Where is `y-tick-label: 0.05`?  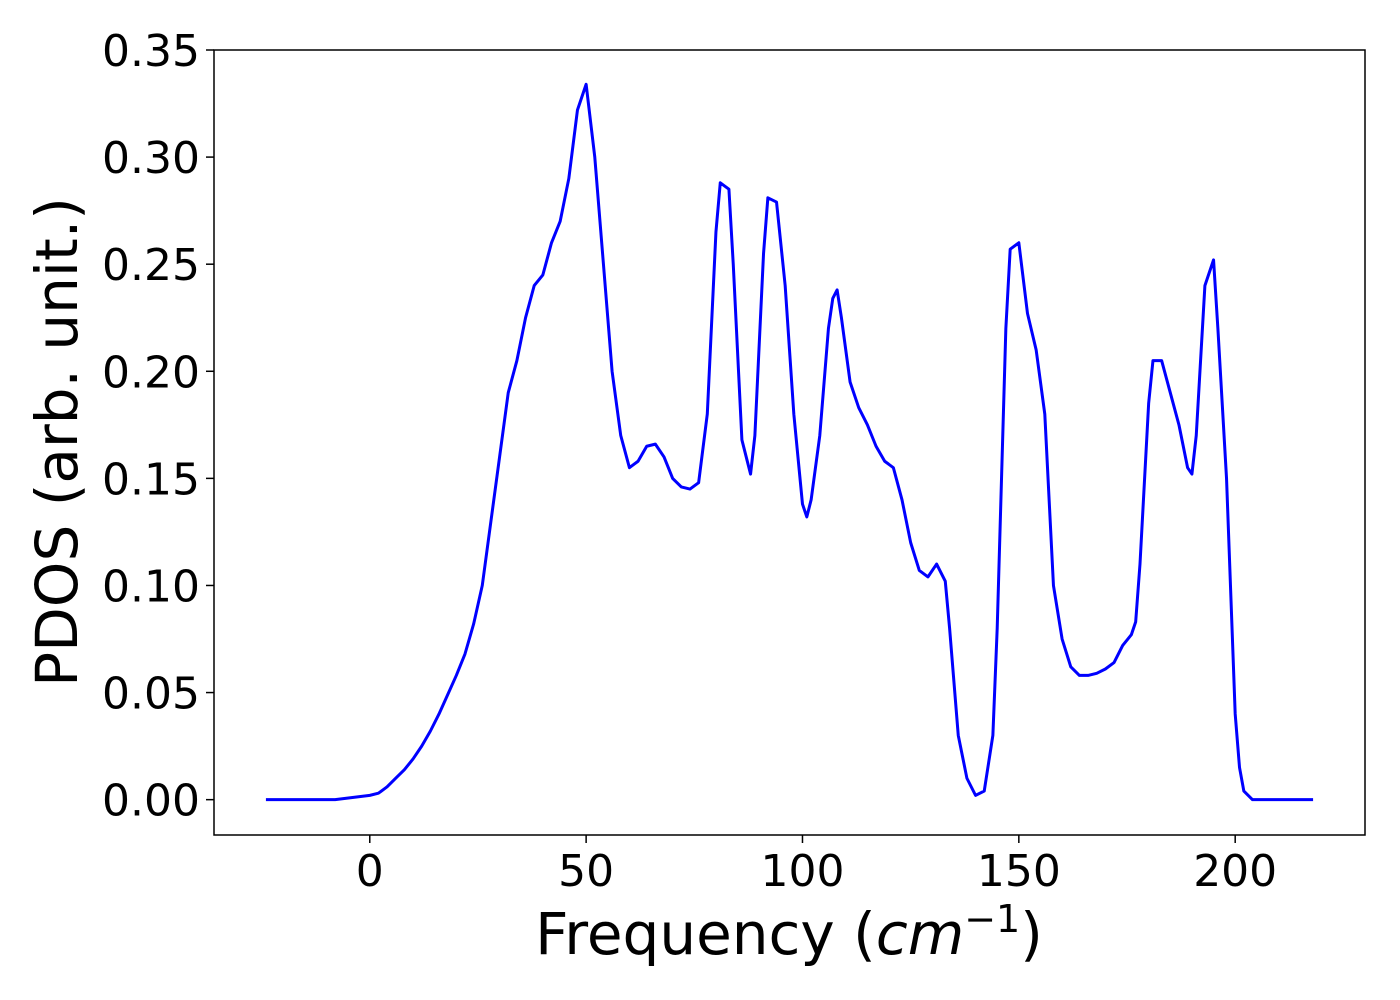
y-tick-label: 0.05 is located at coordinates (151, 694).